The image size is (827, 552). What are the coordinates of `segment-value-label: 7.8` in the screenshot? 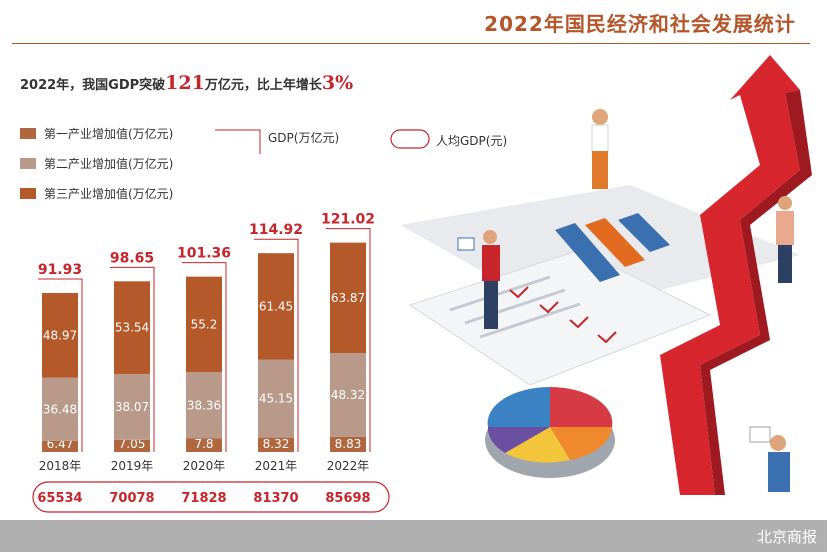 It's located at (203, 444).